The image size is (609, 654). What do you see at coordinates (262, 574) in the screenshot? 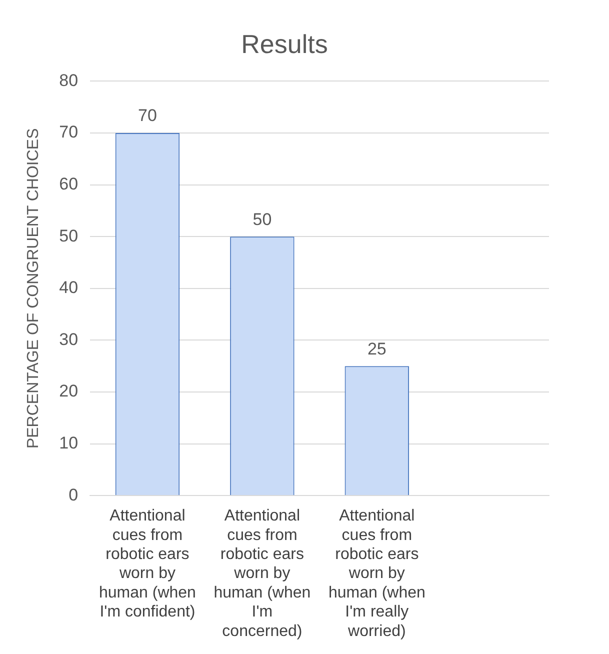
I see `x-tick-label: Attentional cues from robotic ears worn by human (when I'm concerned)` at bounding box center [262, 574].